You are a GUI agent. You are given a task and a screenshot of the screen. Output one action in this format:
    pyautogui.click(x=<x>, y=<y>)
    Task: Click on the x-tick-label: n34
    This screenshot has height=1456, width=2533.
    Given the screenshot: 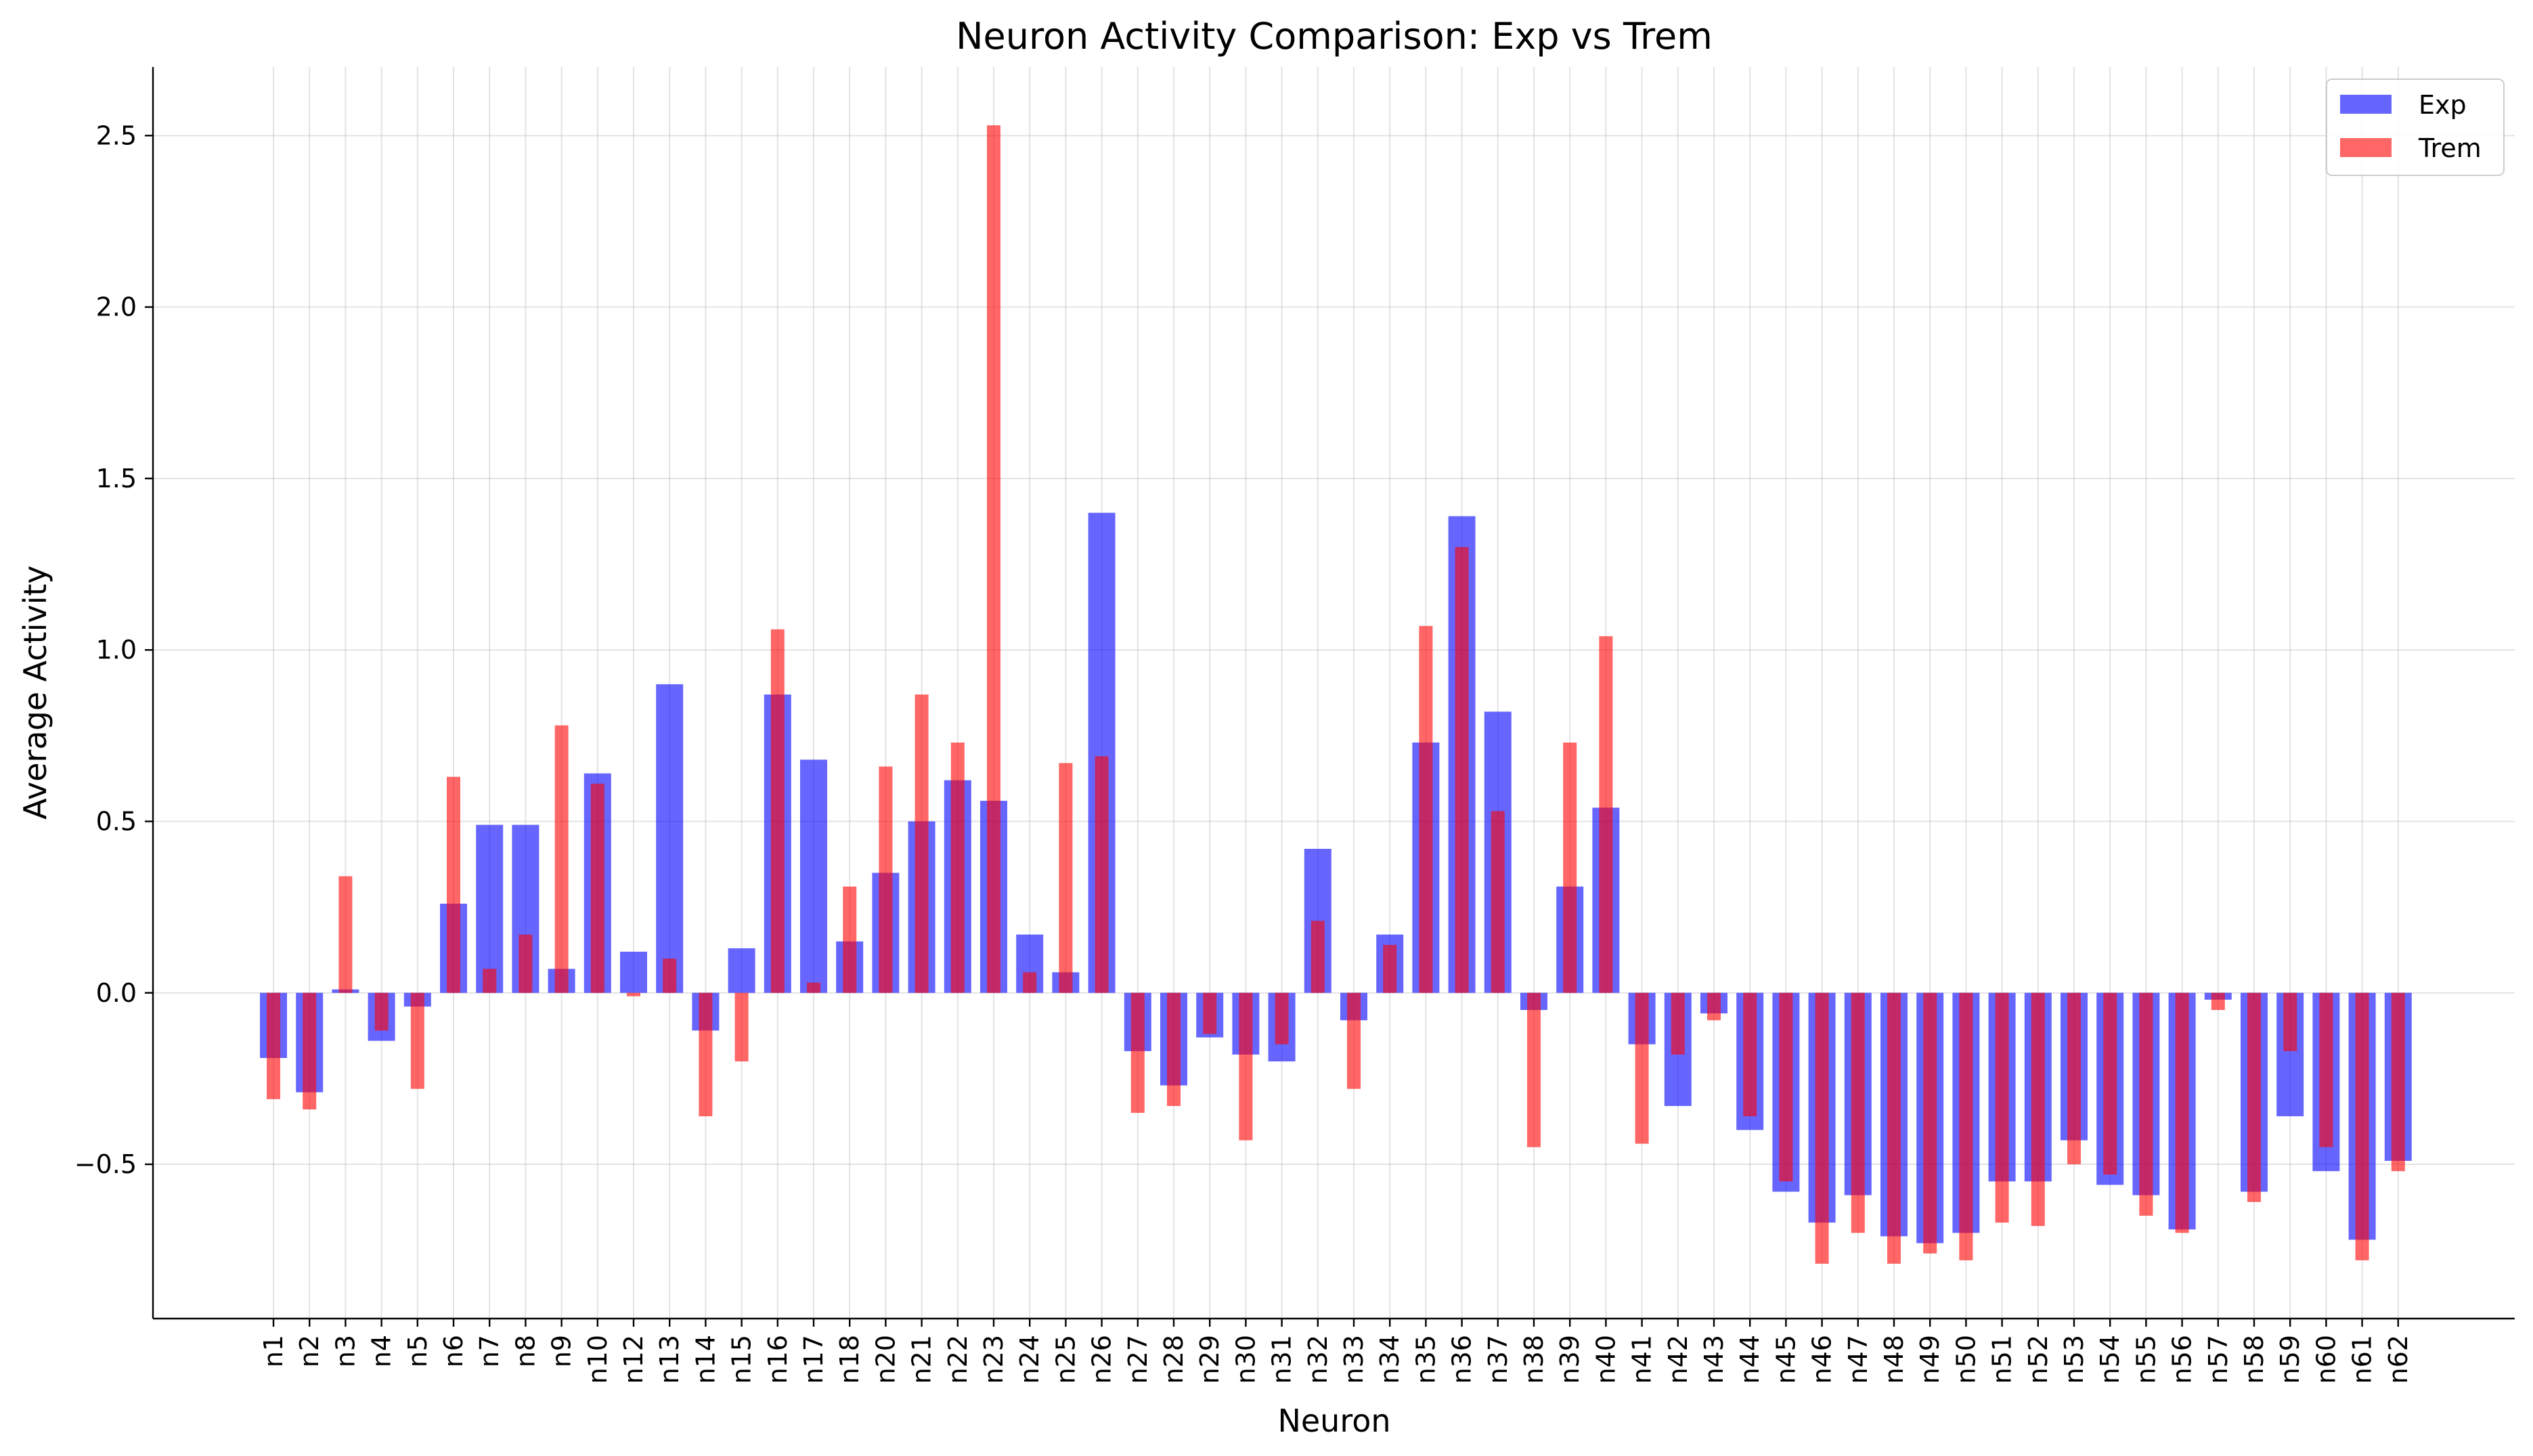 What is the action you would take?
    pyautogui.click(x=1390, y=1359)
    